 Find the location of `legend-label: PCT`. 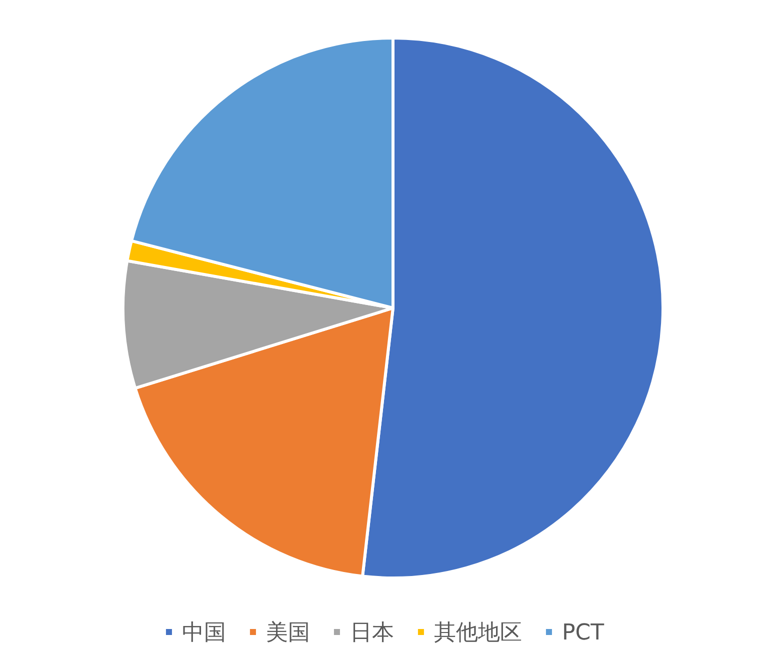

legend-label: PCT is located at coordinates (583, 633).